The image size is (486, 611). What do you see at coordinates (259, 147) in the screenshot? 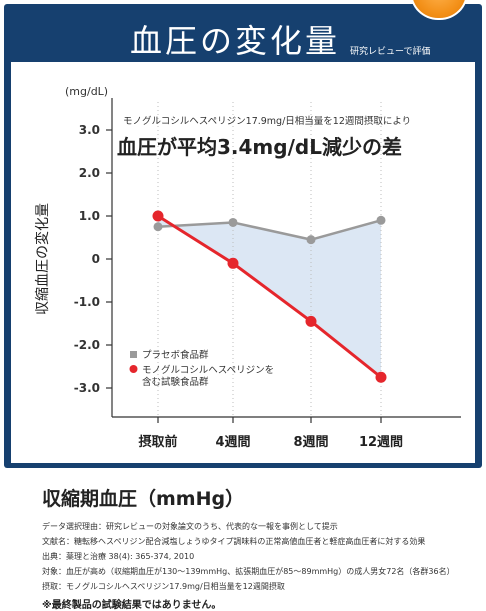
I see `annotation-headline: 血圧が平均3.4mg/dL減少の差` at bounding box center [259, 147].